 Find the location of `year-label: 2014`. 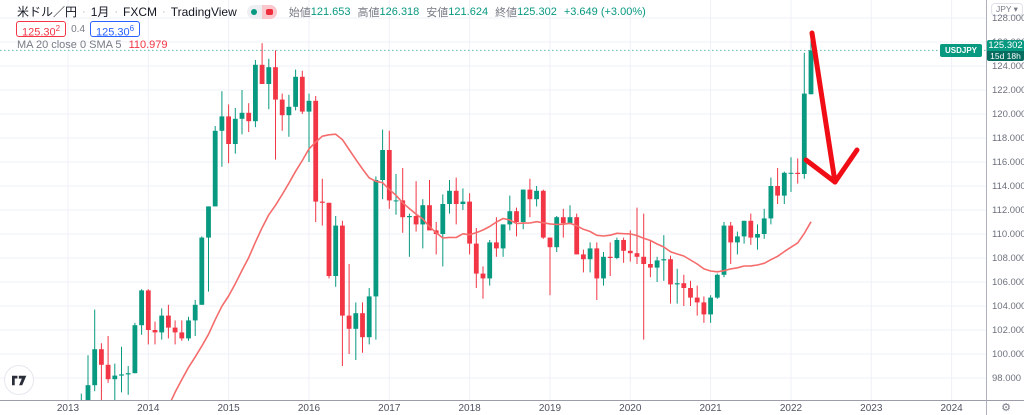

year-label: 2014 is located at coordinates (148, 408).